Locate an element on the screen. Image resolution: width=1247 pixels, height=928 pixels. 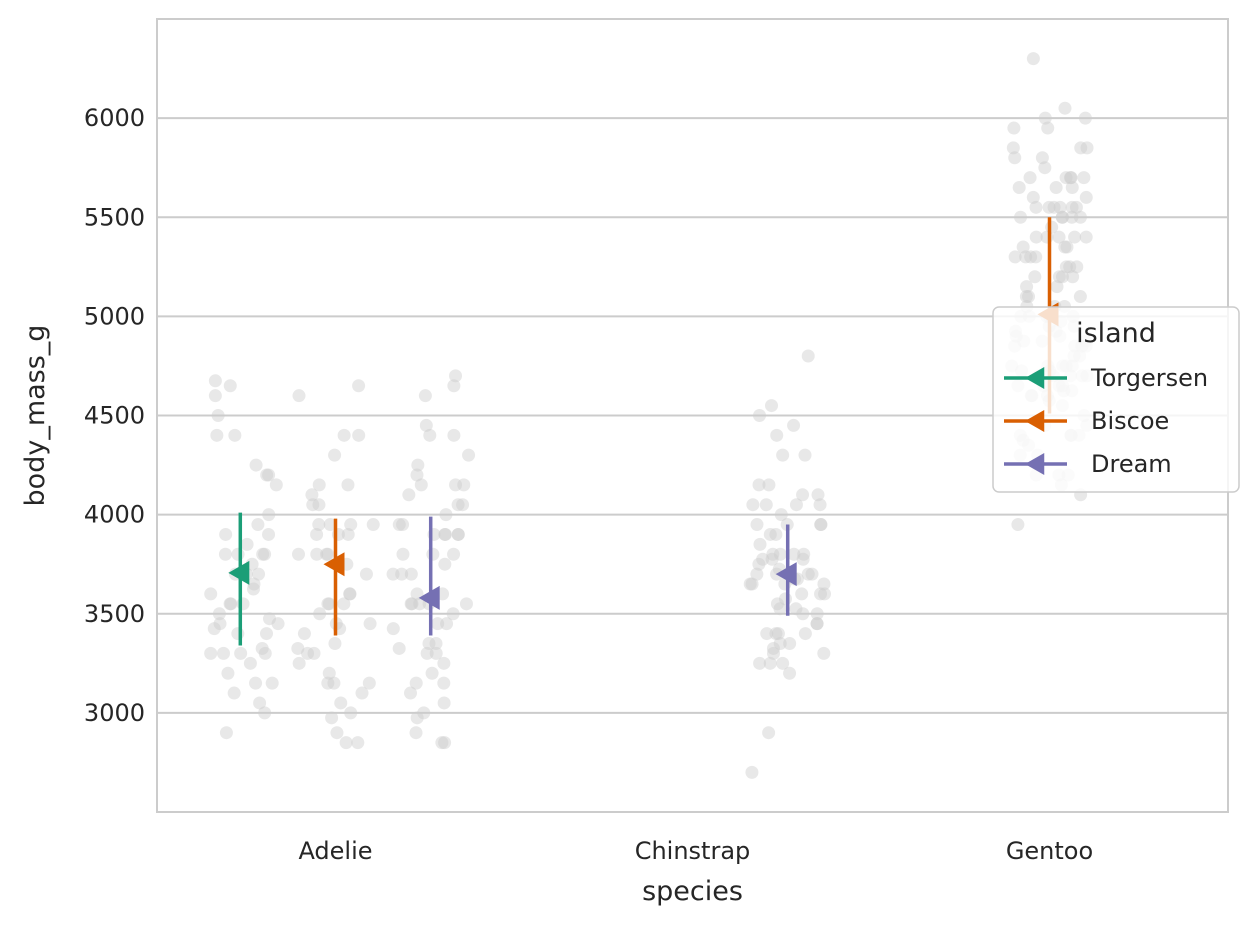
y-tick-label: 3500 is located at coordinates (114, 614).